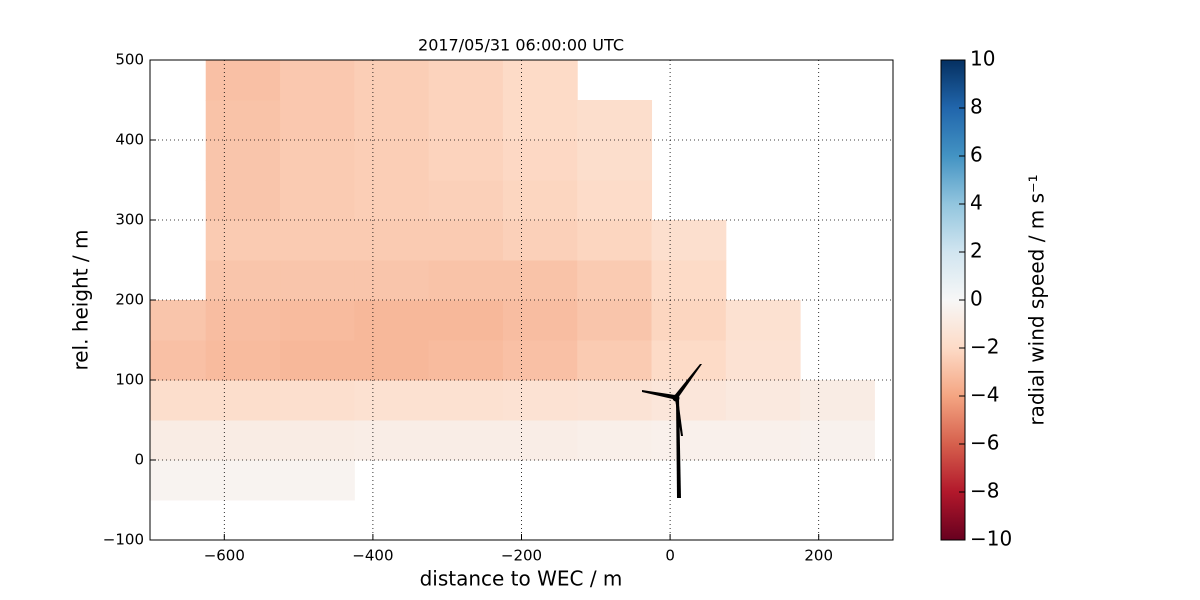 This screenshot has height=600, width=1200. What do you see at coordinates (991, 539) in the screenshot?
I see `colorbar-tick-label: −10` at bounding box center [991, 539].